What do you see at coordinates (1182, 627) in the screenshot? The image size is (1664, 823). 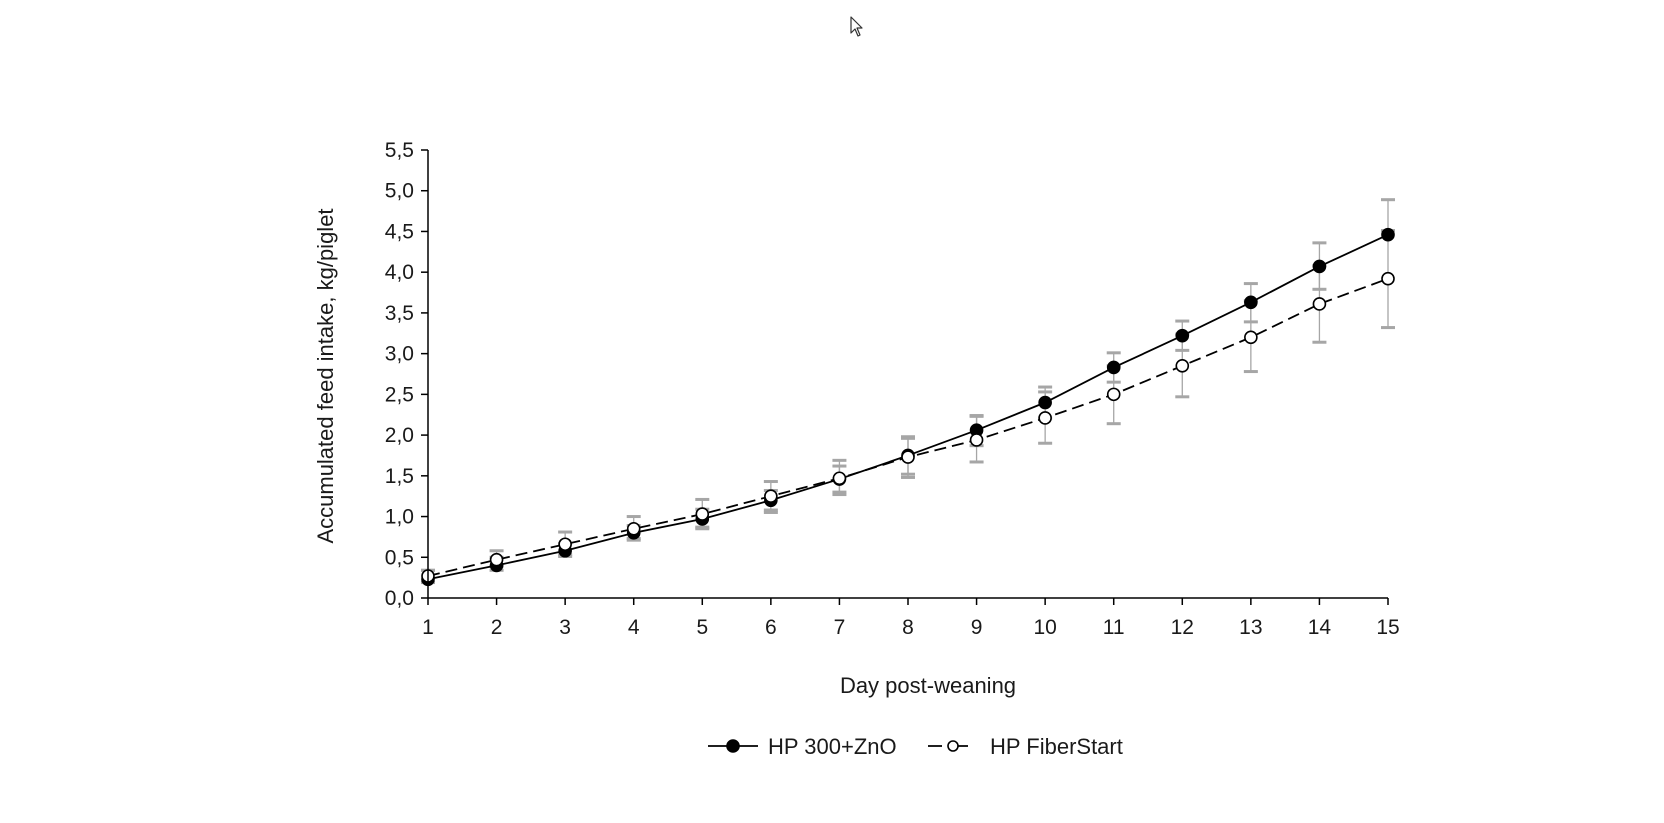 I see `x-tick-label: 12` at bounding box center [1182, 627].